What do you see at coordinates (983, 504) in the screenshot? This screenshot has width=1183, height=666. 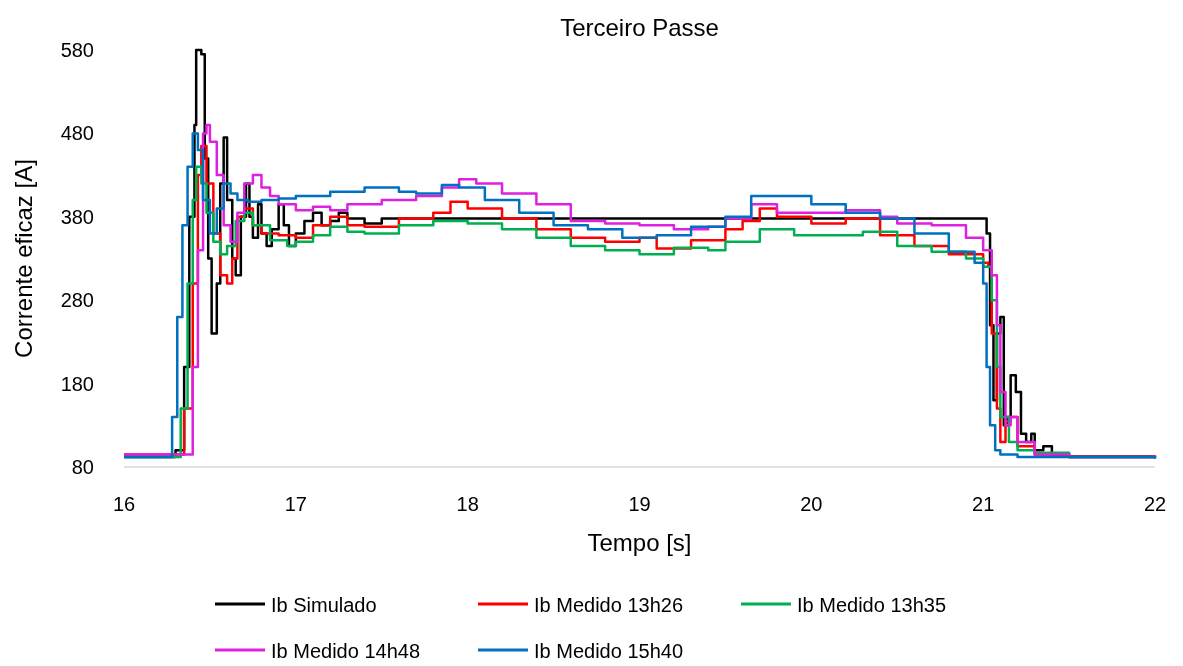 I see `x-tick-label: 21` at bounding box center [983, 504].